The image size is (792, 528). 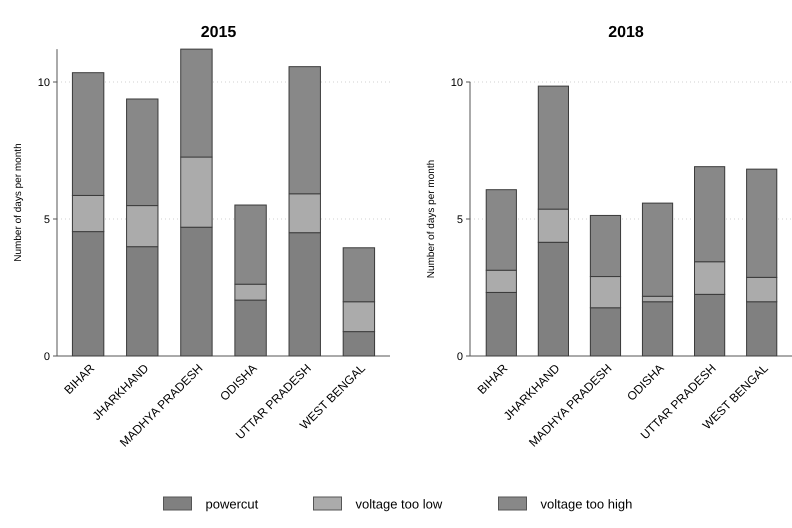 I want to click on legend-label: voltage too low, so click(x=399, y=504).